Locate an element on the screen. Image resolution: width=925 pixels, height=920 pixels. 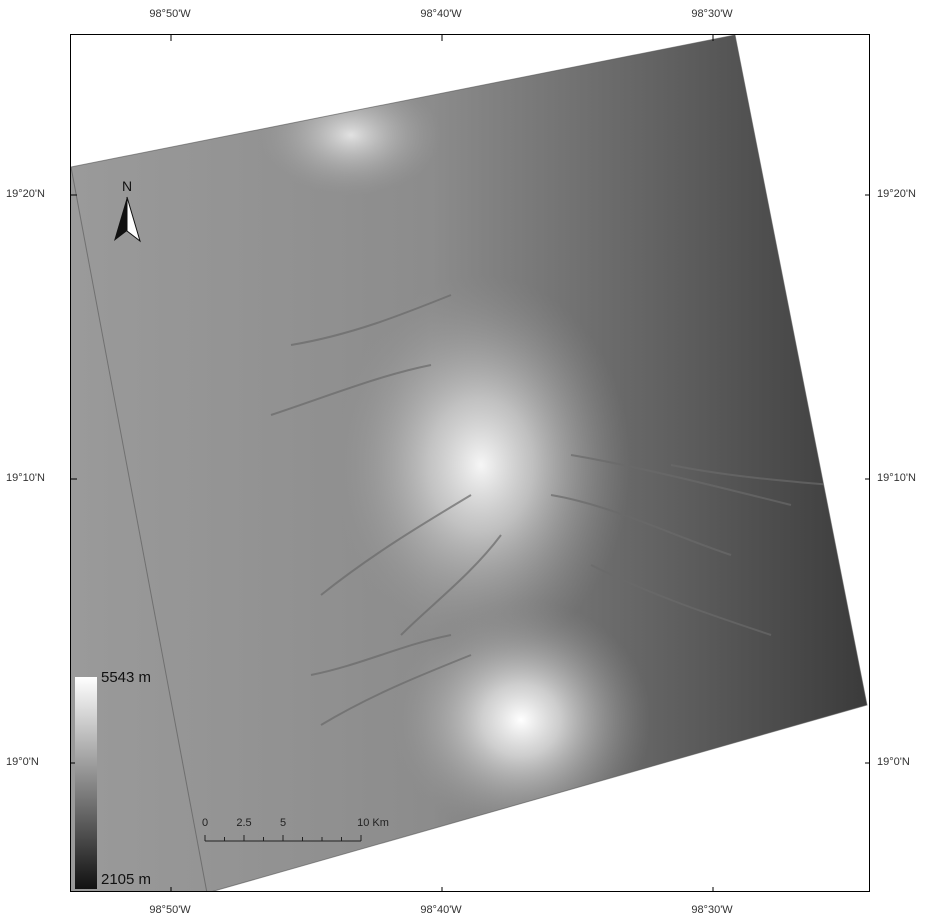
lon-label-bottom-2: 98°40'W is located at coordinates (441, 910).